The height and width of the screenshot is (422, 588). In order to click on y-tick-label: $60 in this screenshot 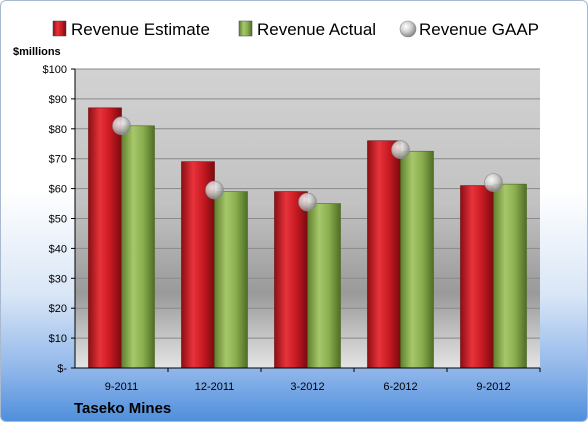, I will do `click(58, 190)`.